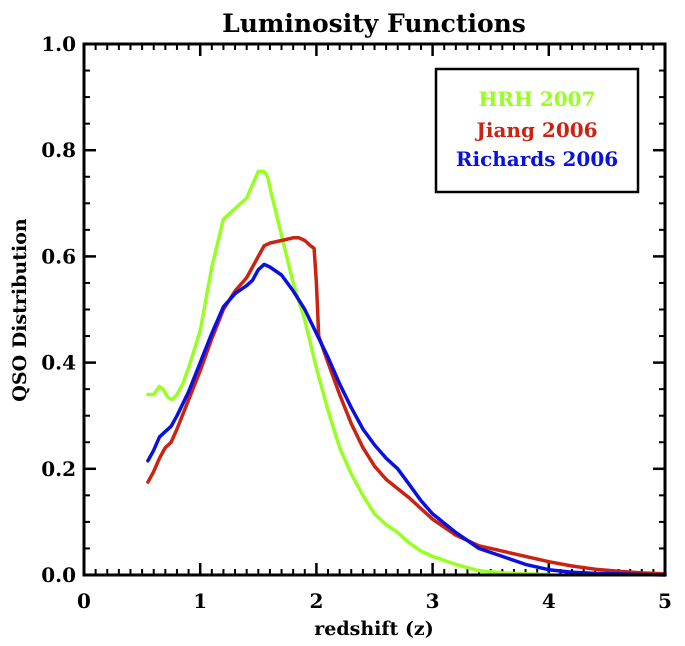 The height and width of the screenshot is (646, 685). What do you see at coordinates (84, 601) in the screenshot?
I see `x-tick-label: 0` at bounding box center [84, 601].